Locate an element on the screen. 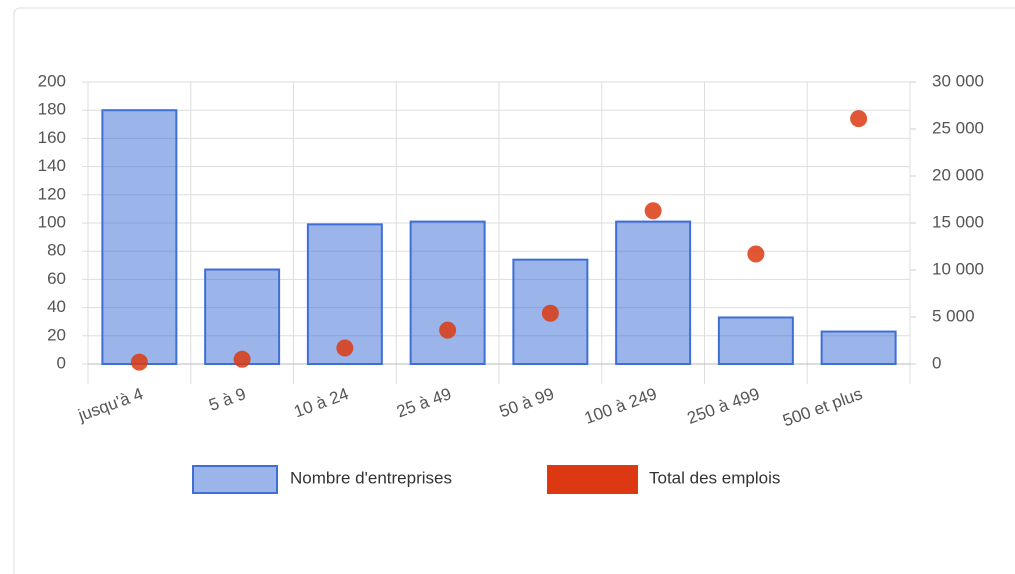  y-tick-label: 180 is located at coordinates (52, 109).